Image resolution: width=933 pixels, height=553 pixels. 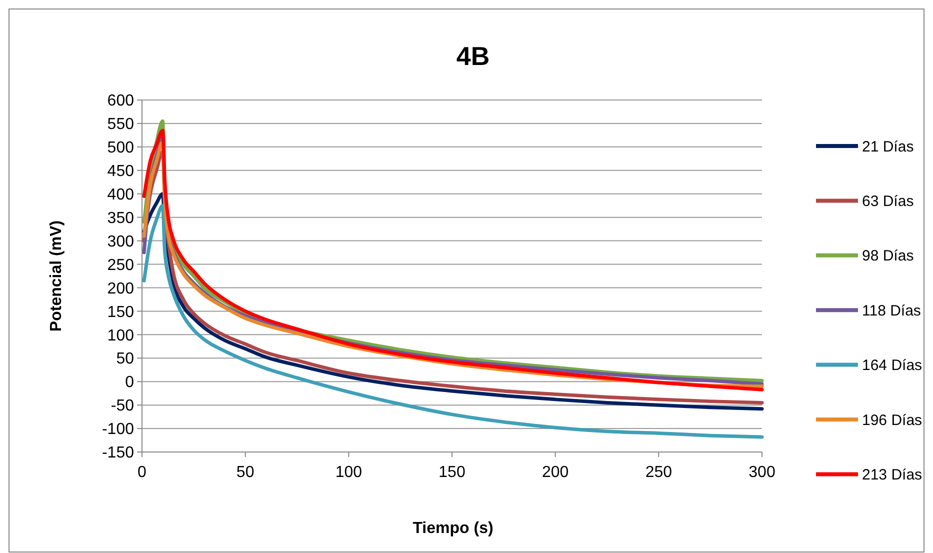 What do you see at coordinates (125, 359) in the screenshot?
I see `y-tick-label: 50` at bounding box center [125, 359].